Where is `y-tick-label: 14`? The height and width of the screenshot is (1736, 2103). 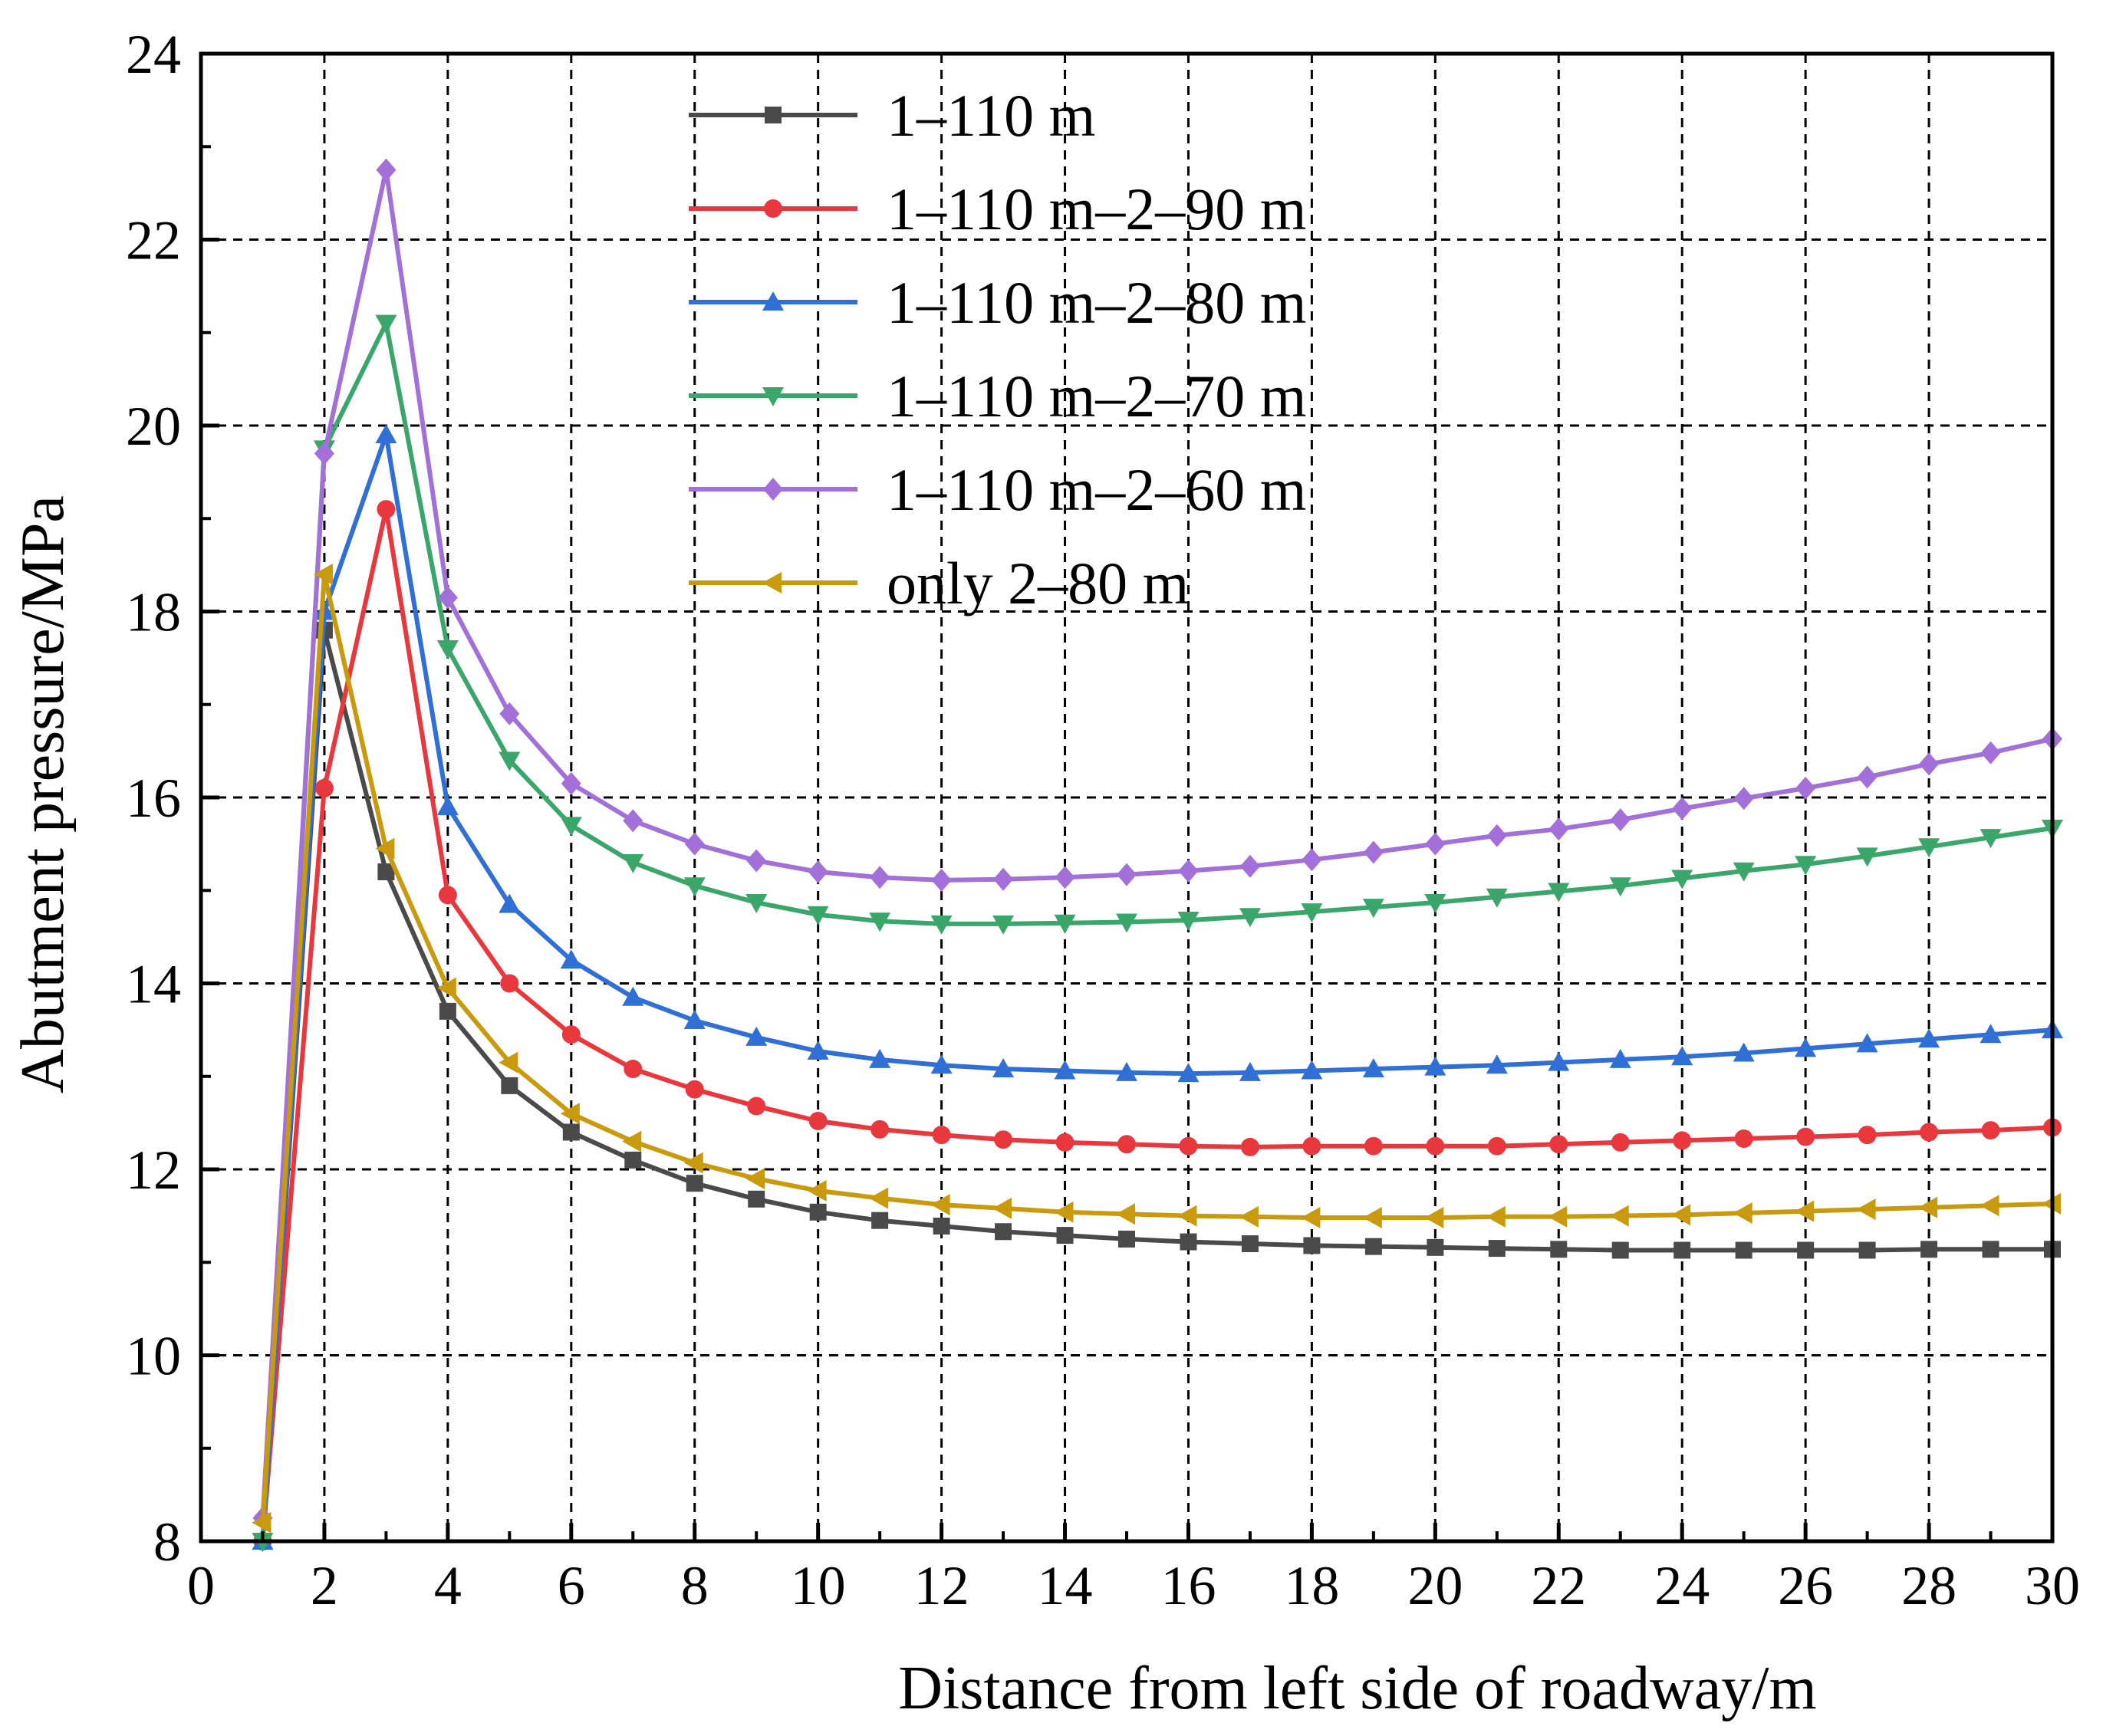
y-tick-label: 14 is located at coordinates (153, 984).